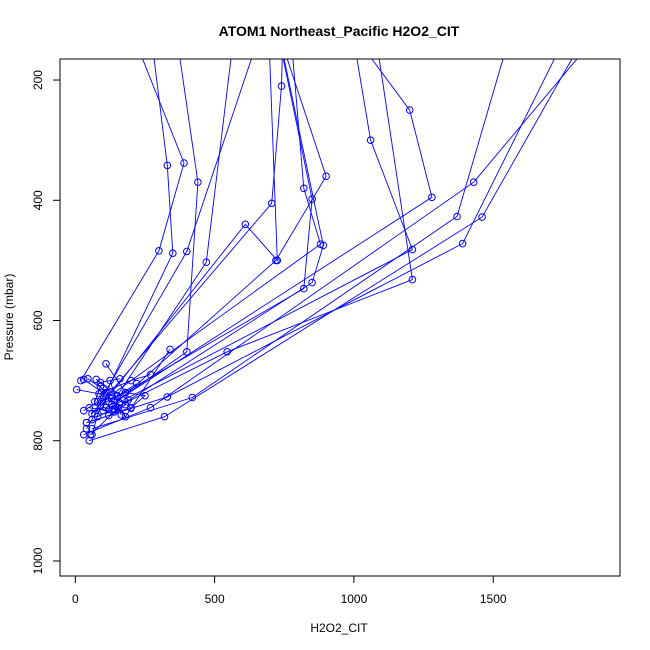 The height and width of the screenshot is (650, 650). I want to click on y-axis: 200 400 600 800 1000, so click(46, 322).